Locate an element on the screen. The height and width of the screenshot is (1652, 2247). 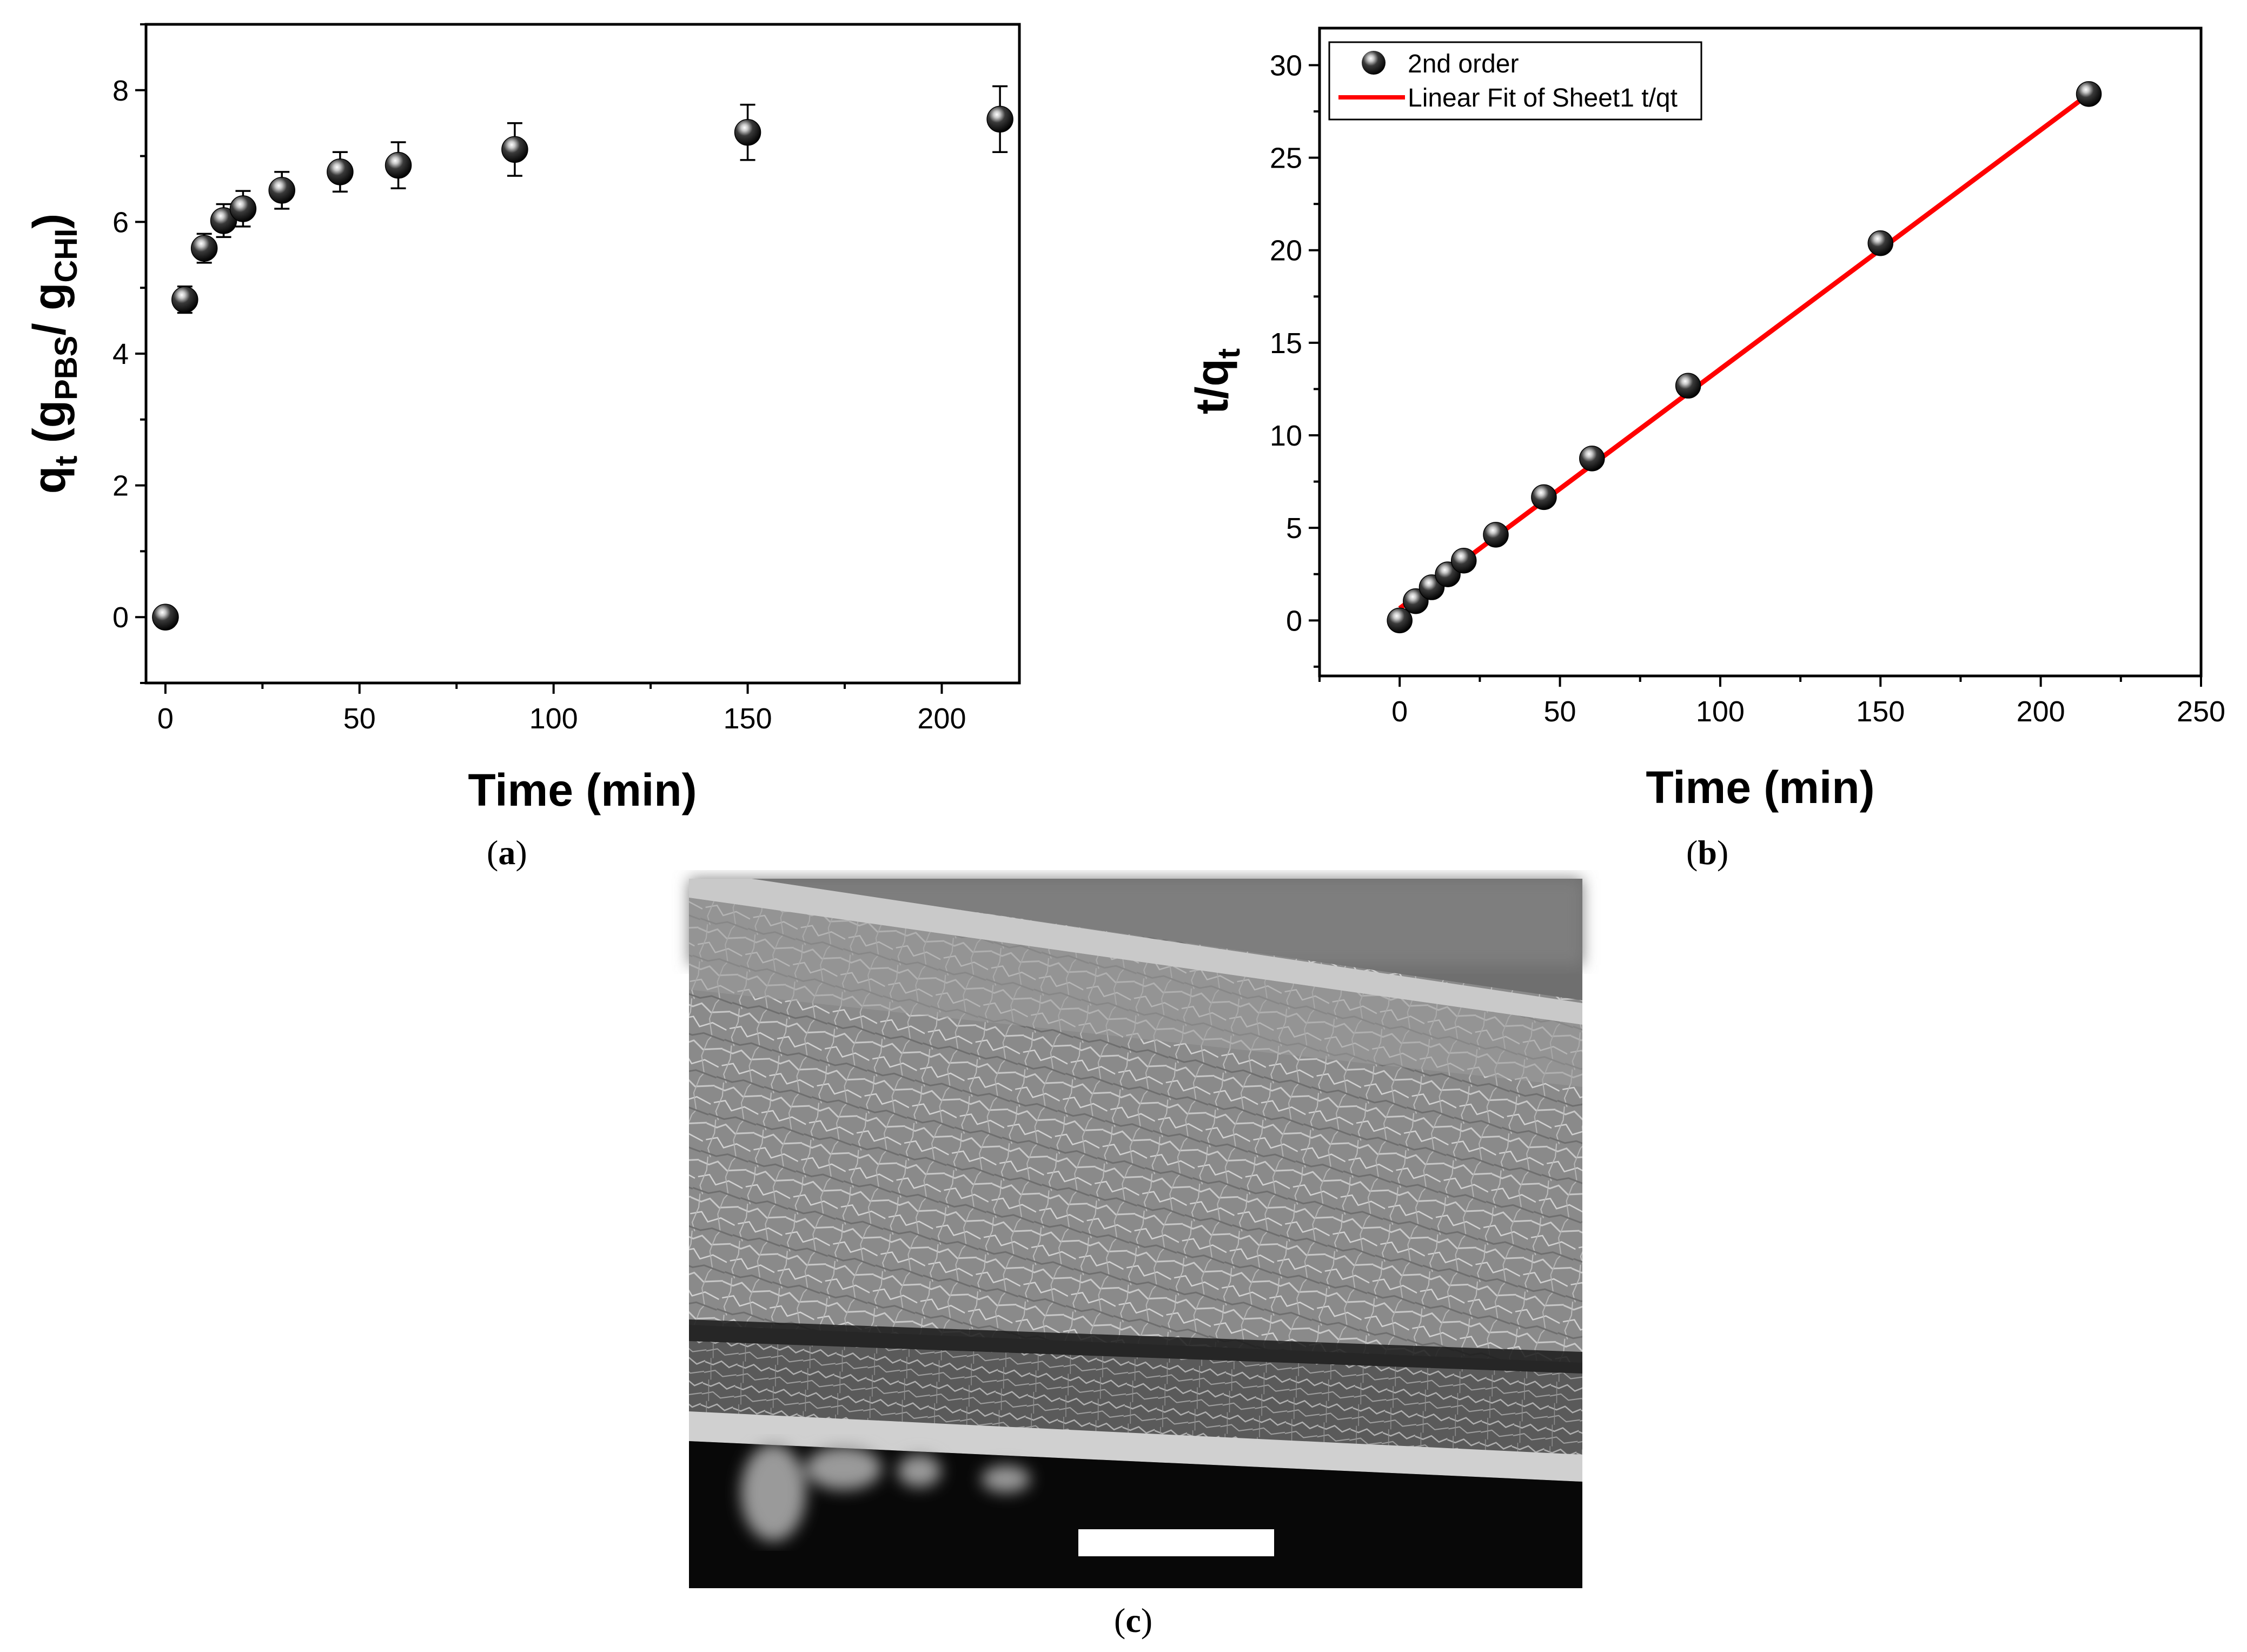
legend: 2nd order Linear Fit of Sheet1 t/qt is located at coordinates (1515, 81).